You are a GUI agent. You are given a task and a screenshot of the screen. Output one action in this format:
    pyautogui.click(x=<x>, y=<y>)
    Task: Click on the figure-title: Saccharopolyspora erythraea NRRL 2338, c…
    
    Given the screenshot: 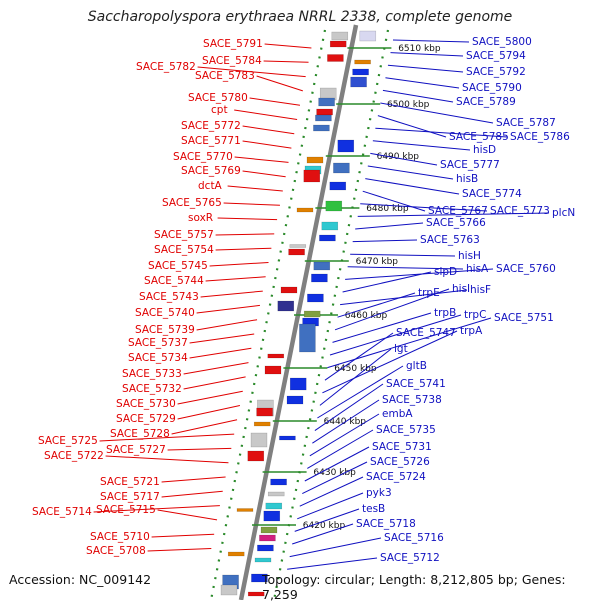 What is the action you would take?
    pyautogui.click(x=300, y=17)
    